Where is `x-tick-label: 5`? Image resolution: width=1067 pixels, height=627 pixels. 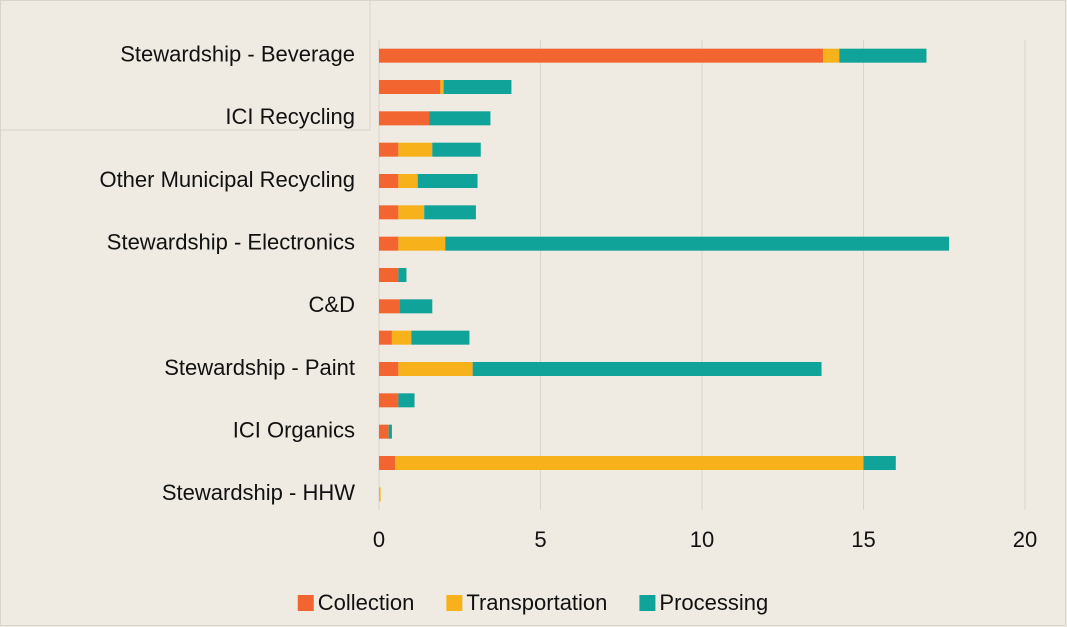
x-tick-label: 5 is located at coordinates (540, 539).